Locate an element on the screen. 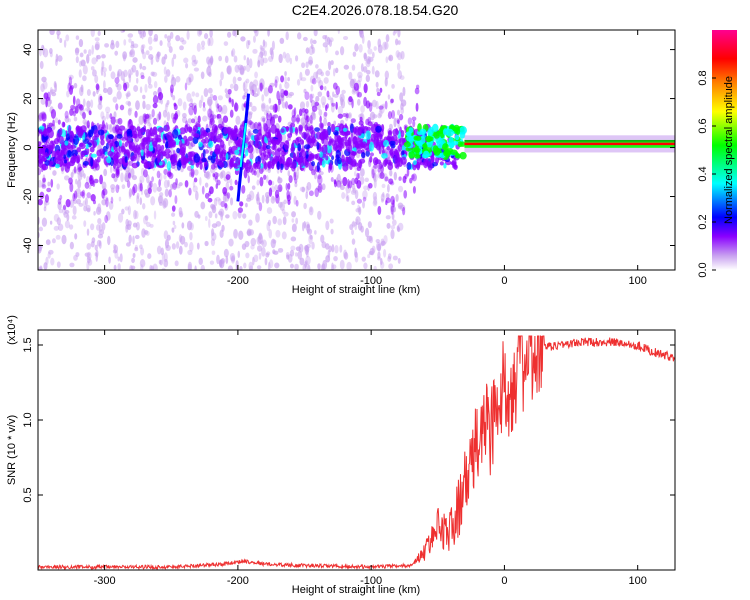 This screenshot has height=600, width=750. spectrogram-x-axis-label: Height of straight line (km) is located at coordinates (356, 290).